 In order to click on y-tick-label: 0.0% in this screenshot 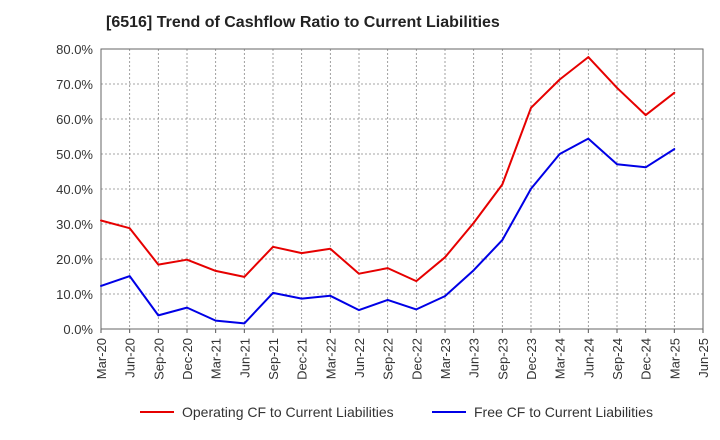, I will do `click(78, 329)`.